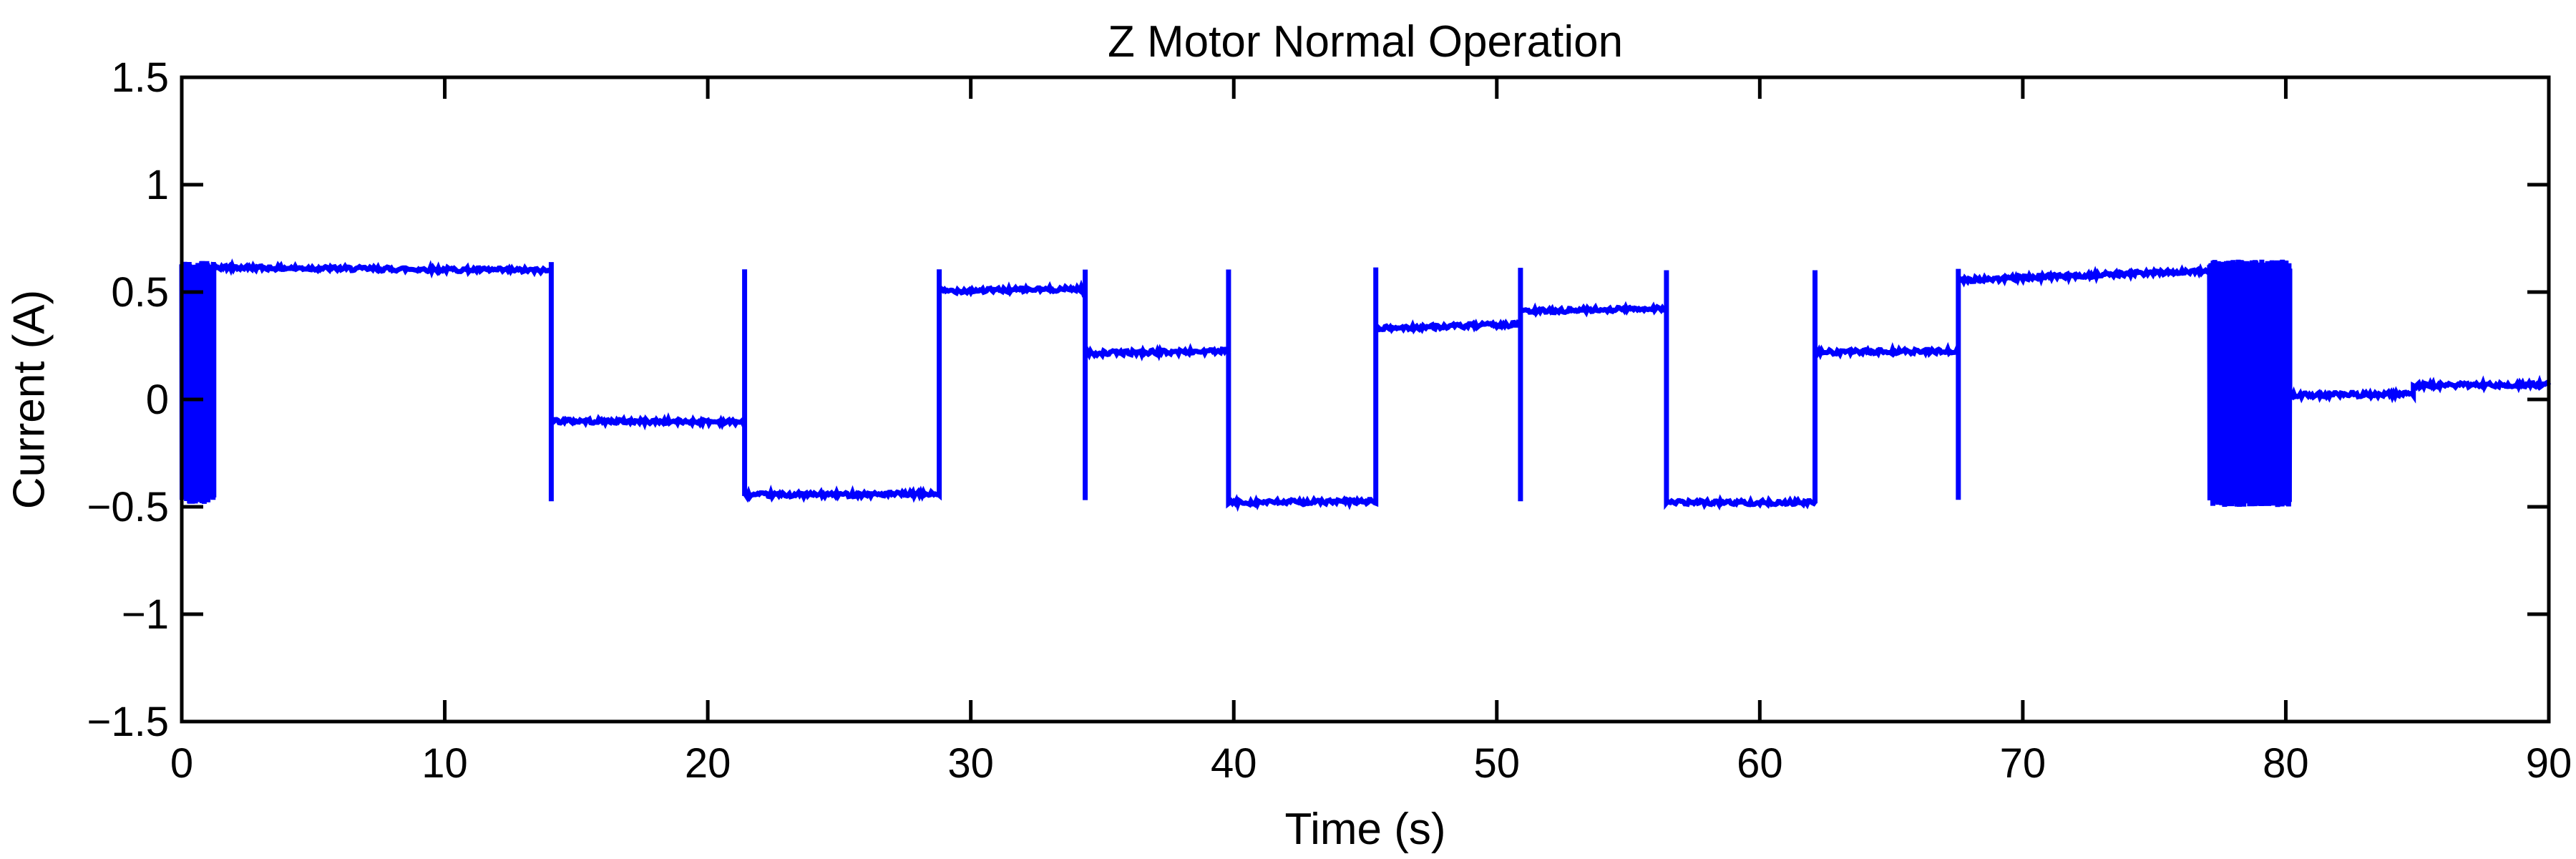 The image size is (2576, 859). What do you see at coordinates (1234, 763) in the screenshot?
I see `x-axis-tick-label: 40` at bounding box center [1234, 763].